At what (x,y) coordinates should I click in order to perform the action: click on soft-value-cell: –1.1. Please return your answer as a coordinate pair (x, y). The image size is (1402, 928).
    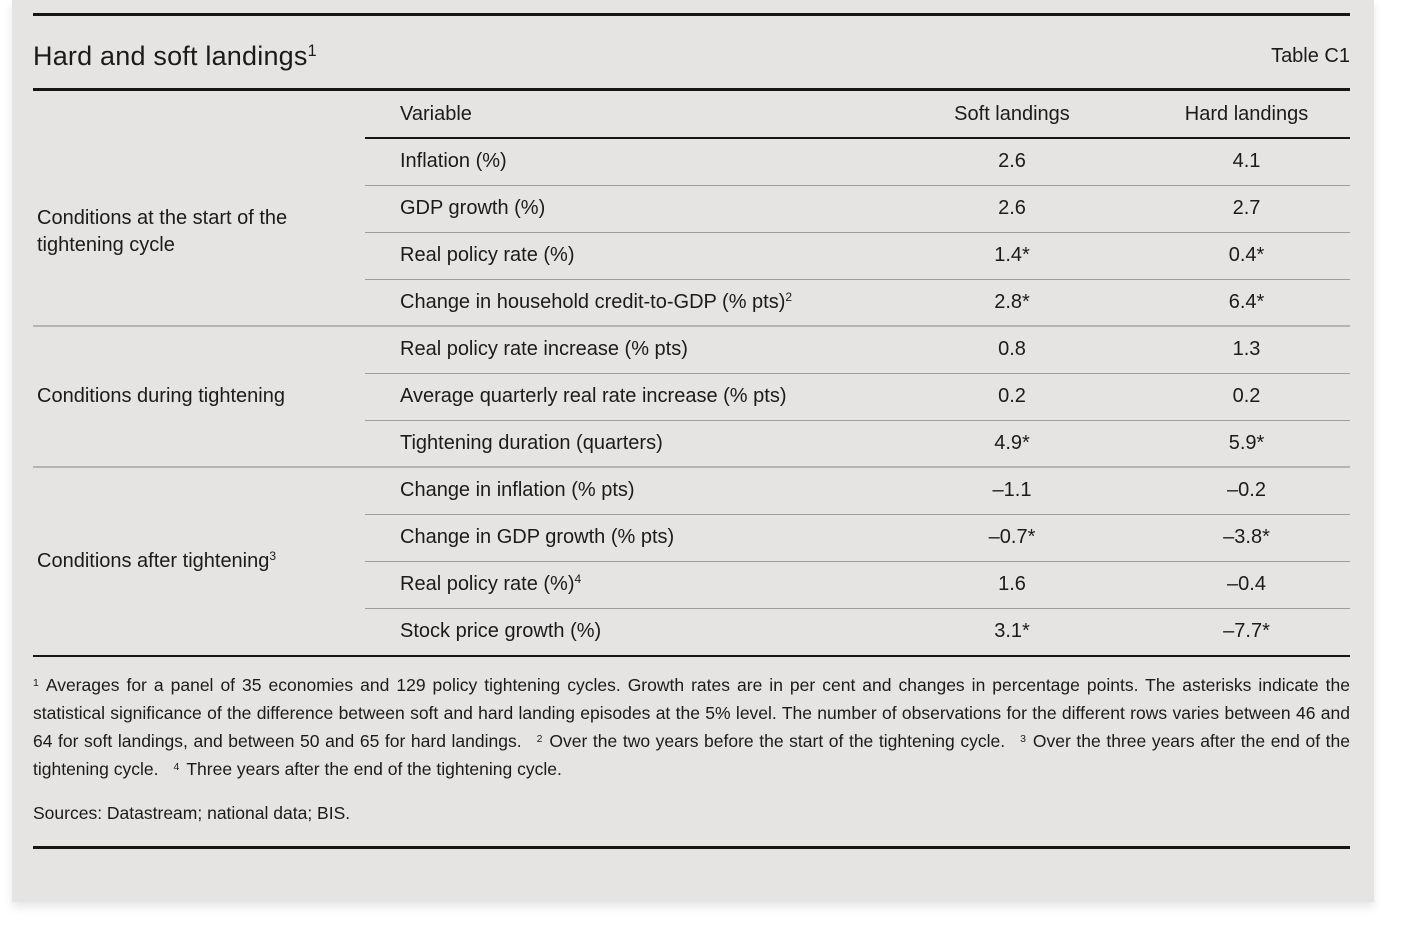
    Looking at the image, I should click on (1012, 491).